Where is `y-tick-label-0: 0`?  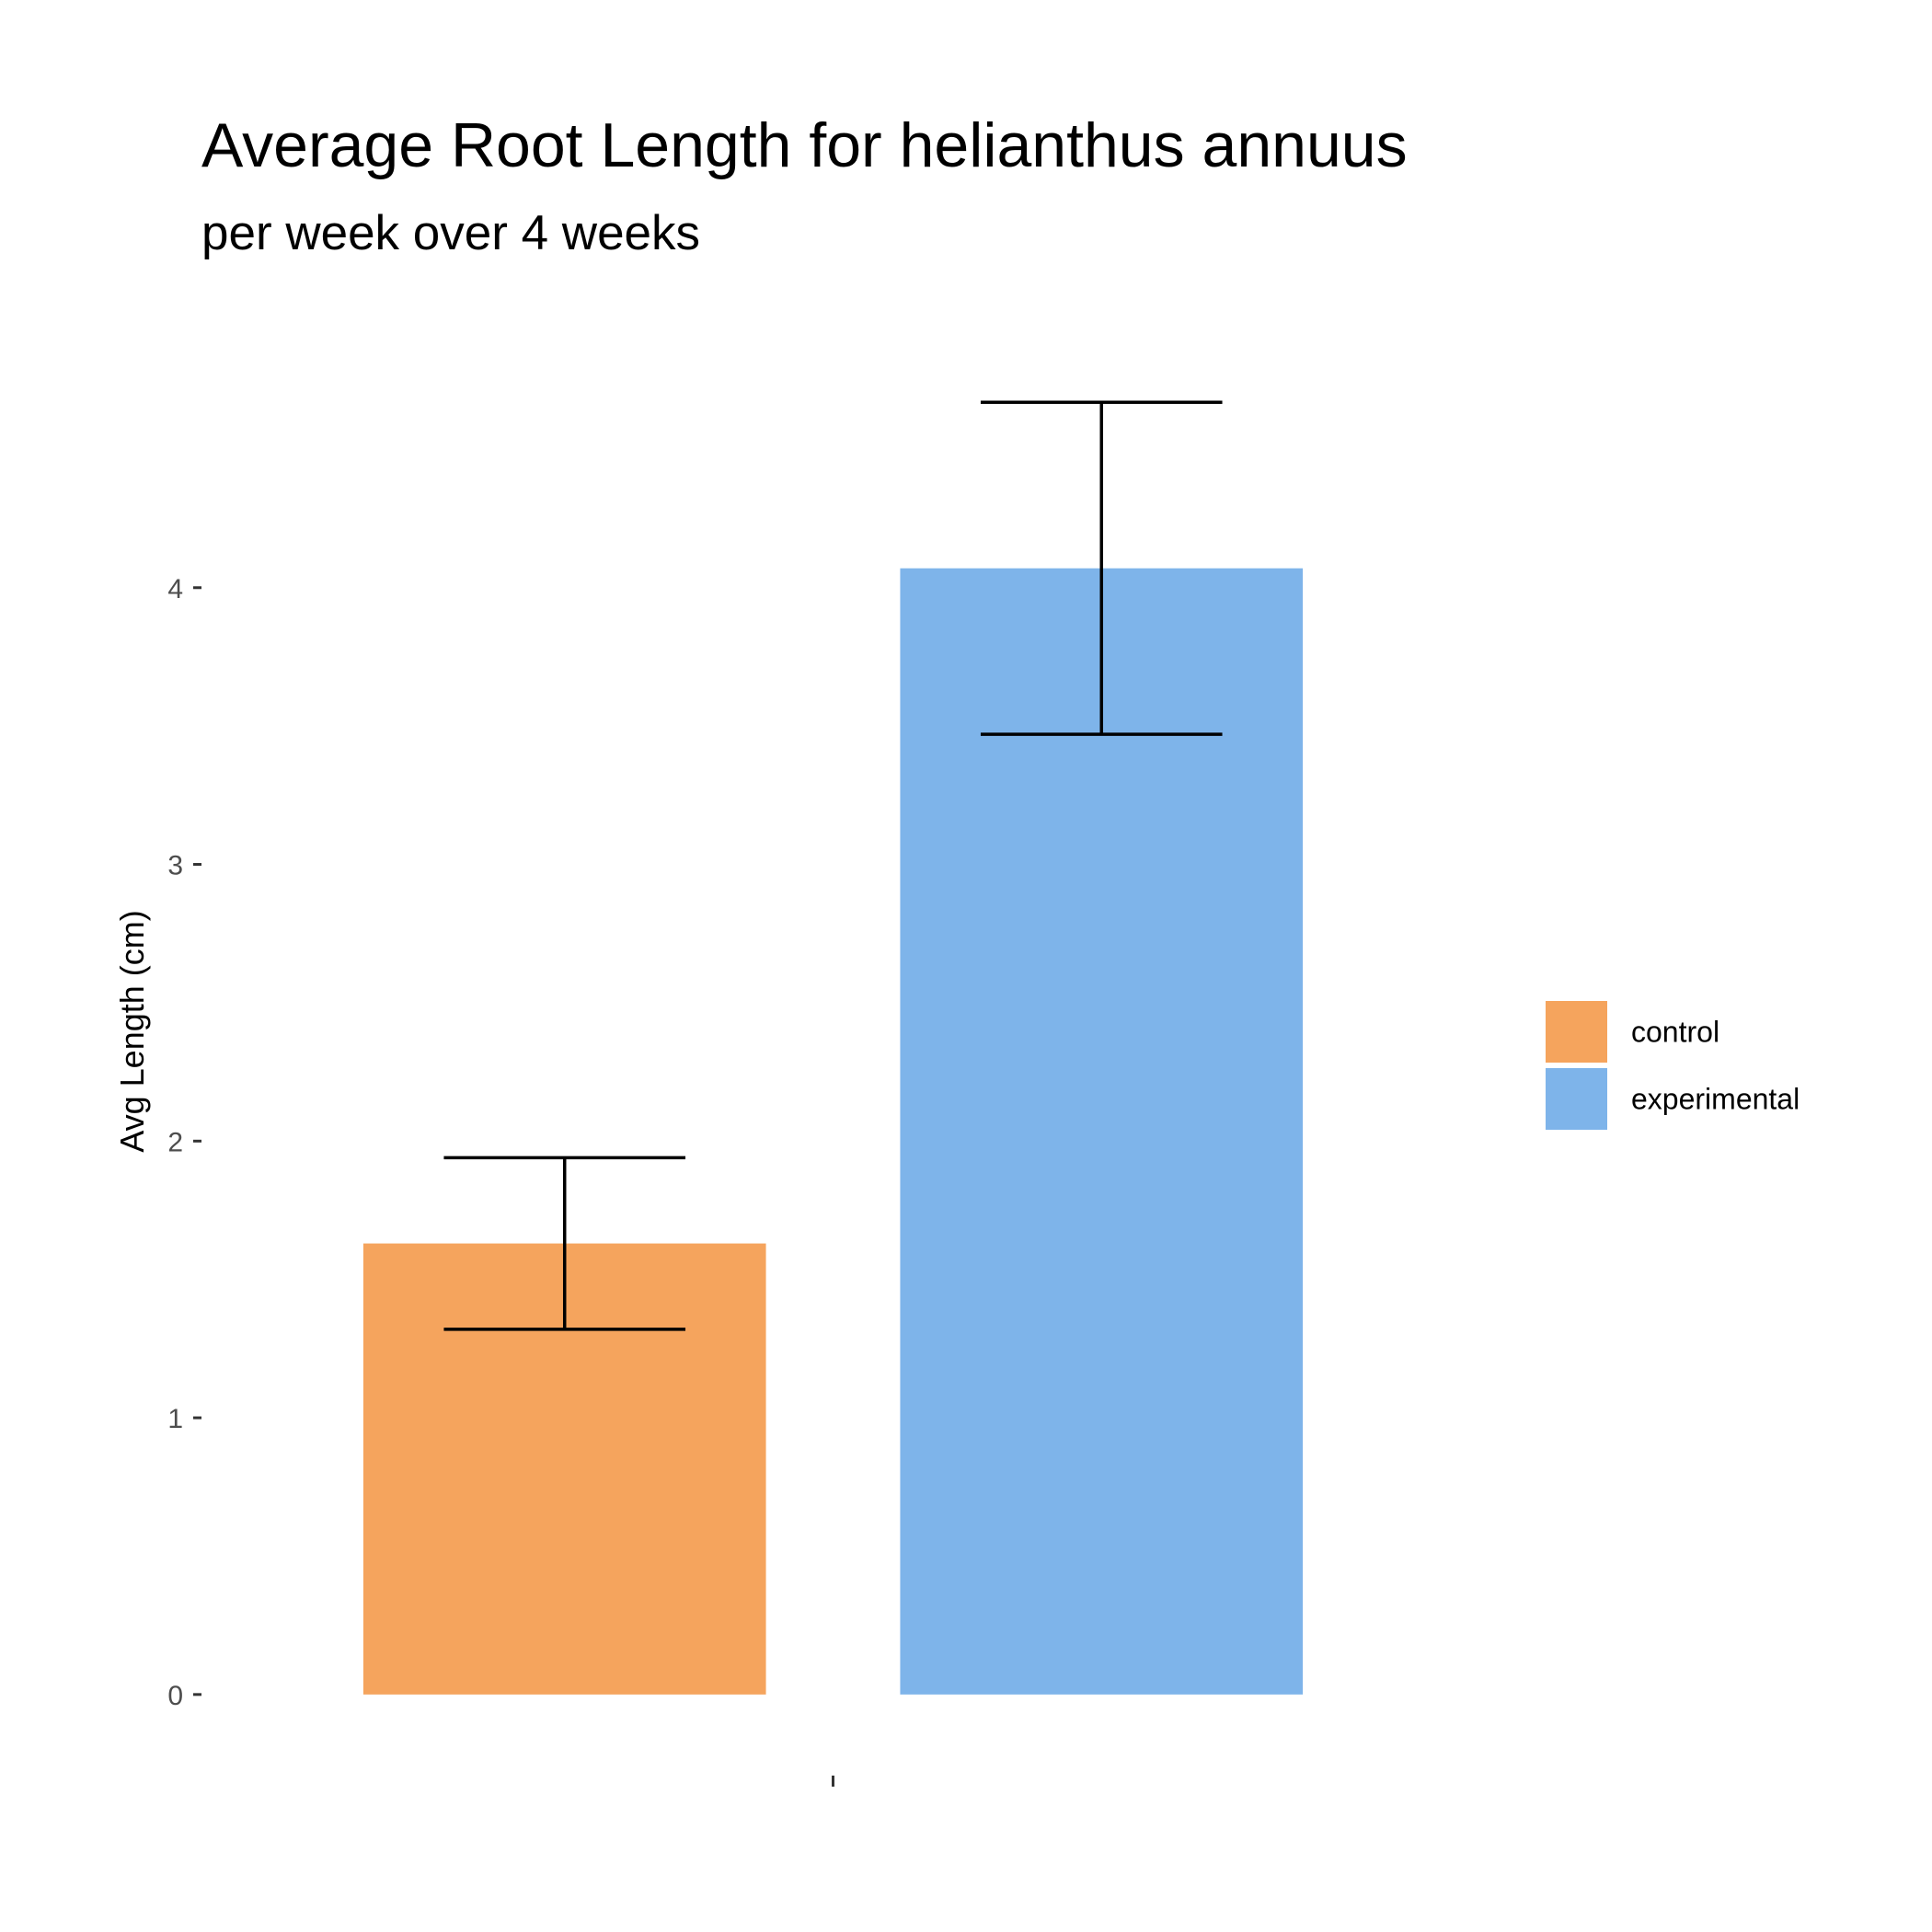
y-tick-label-0: 0 is located at coordinates (175, 1696).